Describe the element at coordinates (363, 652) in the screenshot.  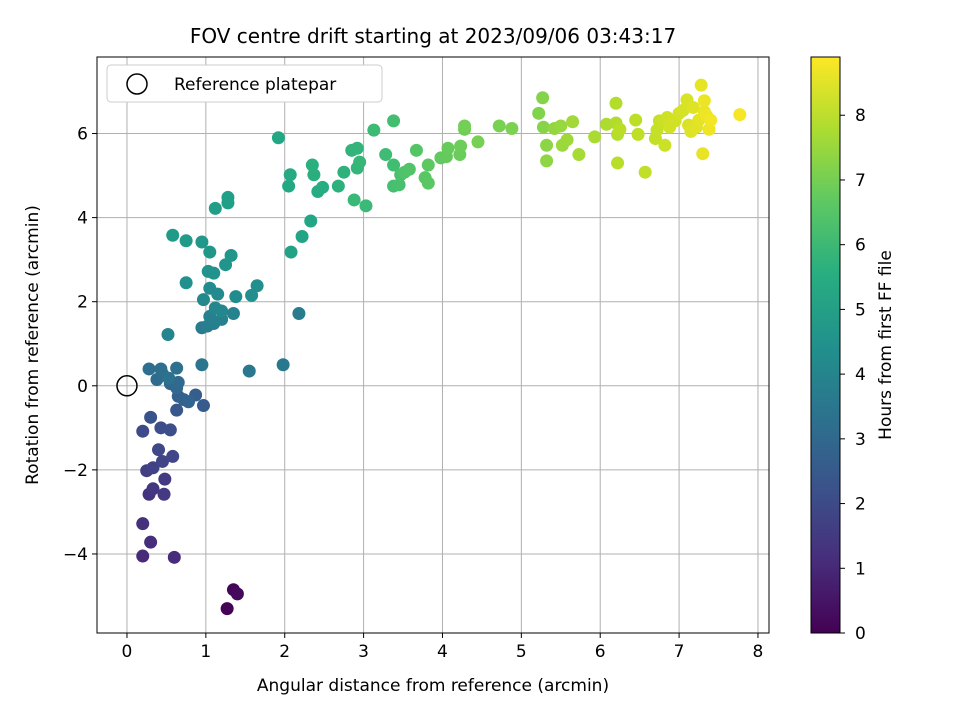
I see `x-tick-label: 3` at that location.